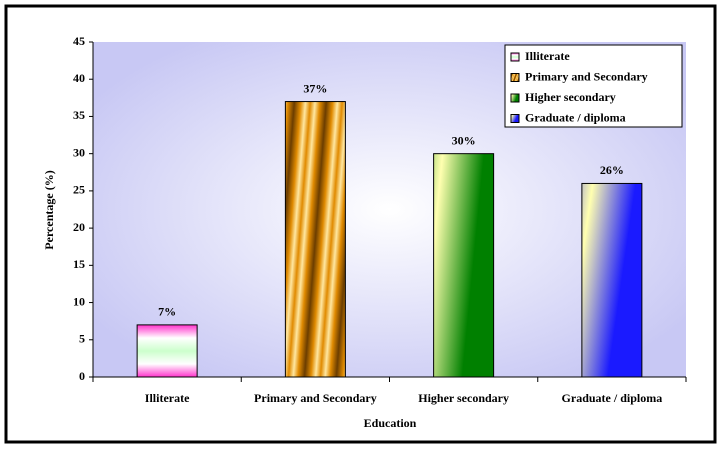 Image resolution: width=722 pixels, height=449 pixels. What do you see at coordinates (79, 78) in the screenshot?
I see `y-tick-label: 40` at bounding box center [79, 78].